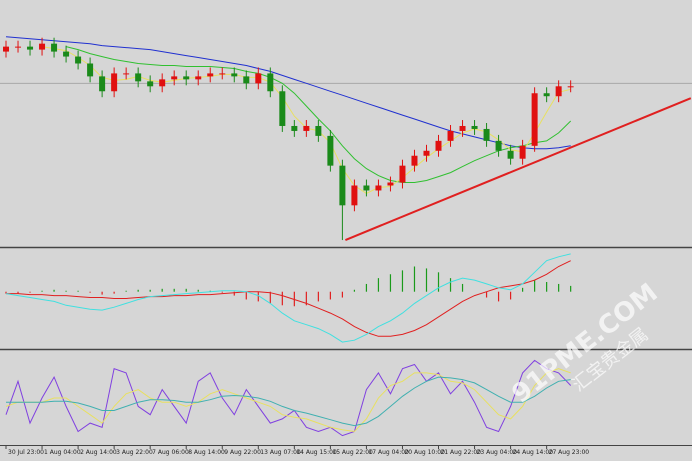  What do you see at coordinates (134, 452) in the screenshot?
I see `x-tick-label: 3 Aug 22:00` at bounding box center [134, 452].